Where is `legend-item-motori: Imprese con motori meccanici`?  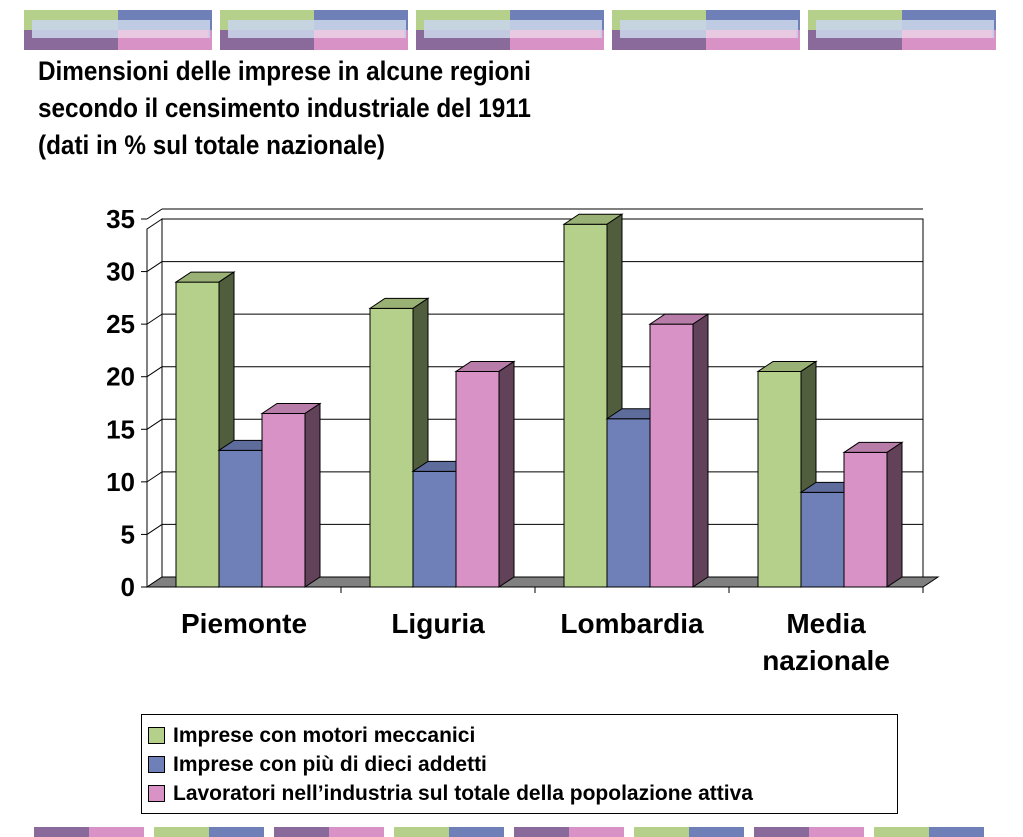
legend-item-motori: Imprese con motori meccanici is located at coordinates (522, 735).